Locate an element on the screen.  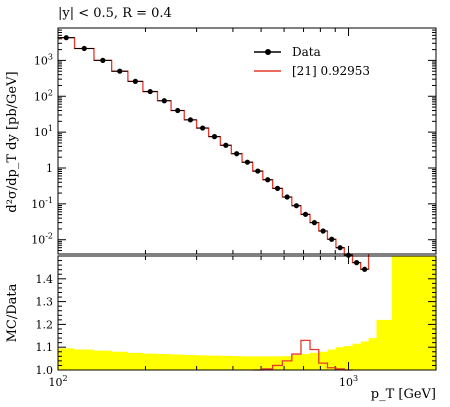
x-tick-label: 10² is located at coordinates (57, 381).